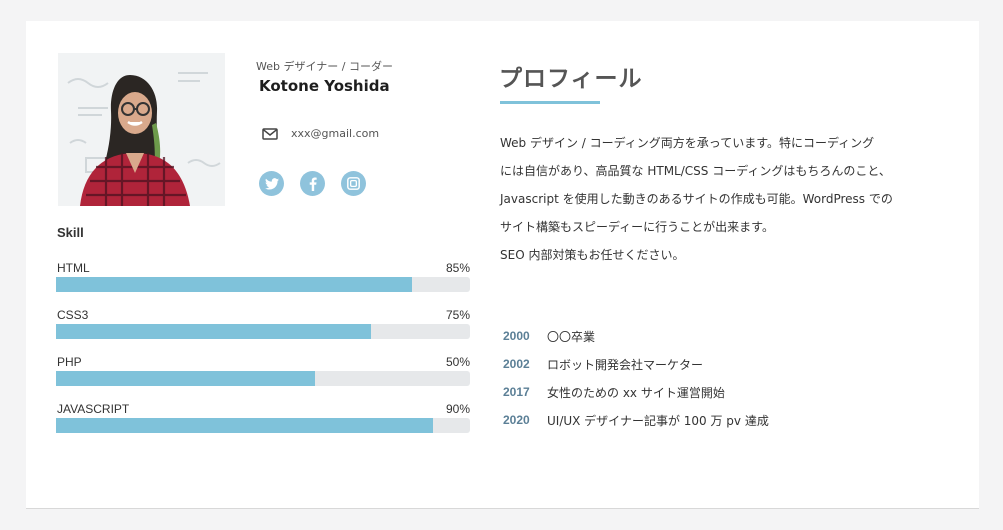 The image size is (1003, 530). What do you see at coordinates (571, 79) in the screenshot?
I see `profile-heading: プロフィール` at bounding box center [571, 79].